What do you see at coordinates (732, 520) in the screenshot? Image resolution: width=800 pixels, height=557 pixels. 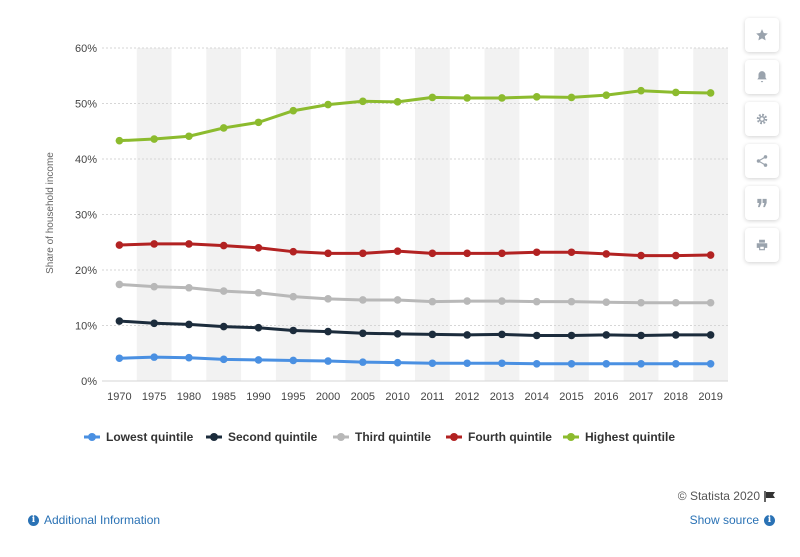 I see `show-source-link: Show source i` at bounding box center [732, 520].